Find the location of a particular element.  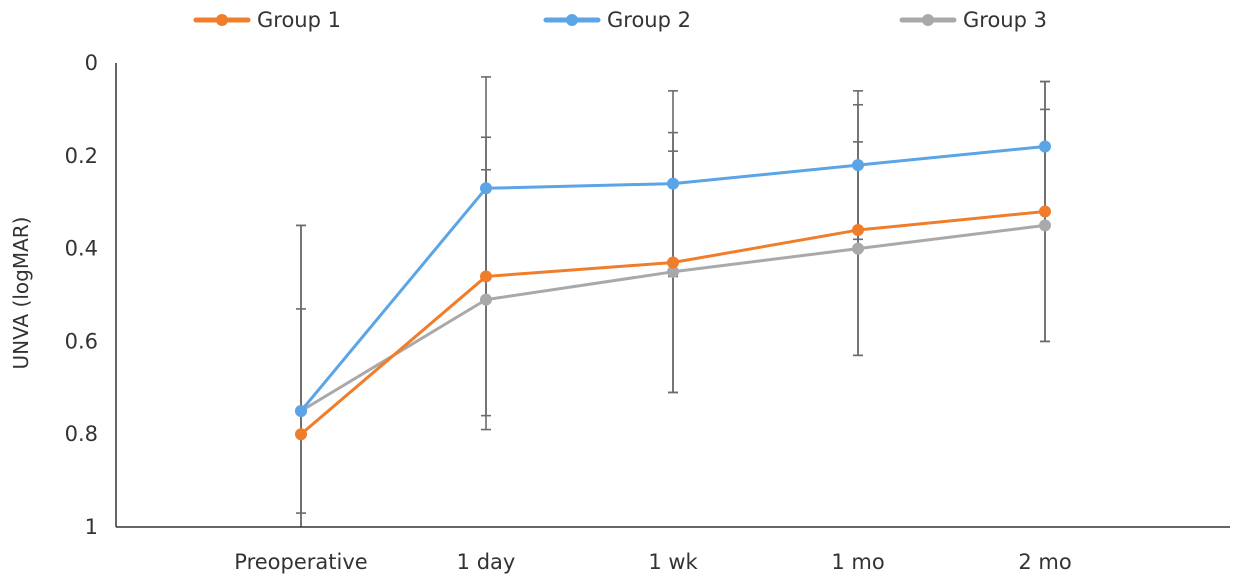

legend-label: Group 1 is located at coordinates (299, 20).